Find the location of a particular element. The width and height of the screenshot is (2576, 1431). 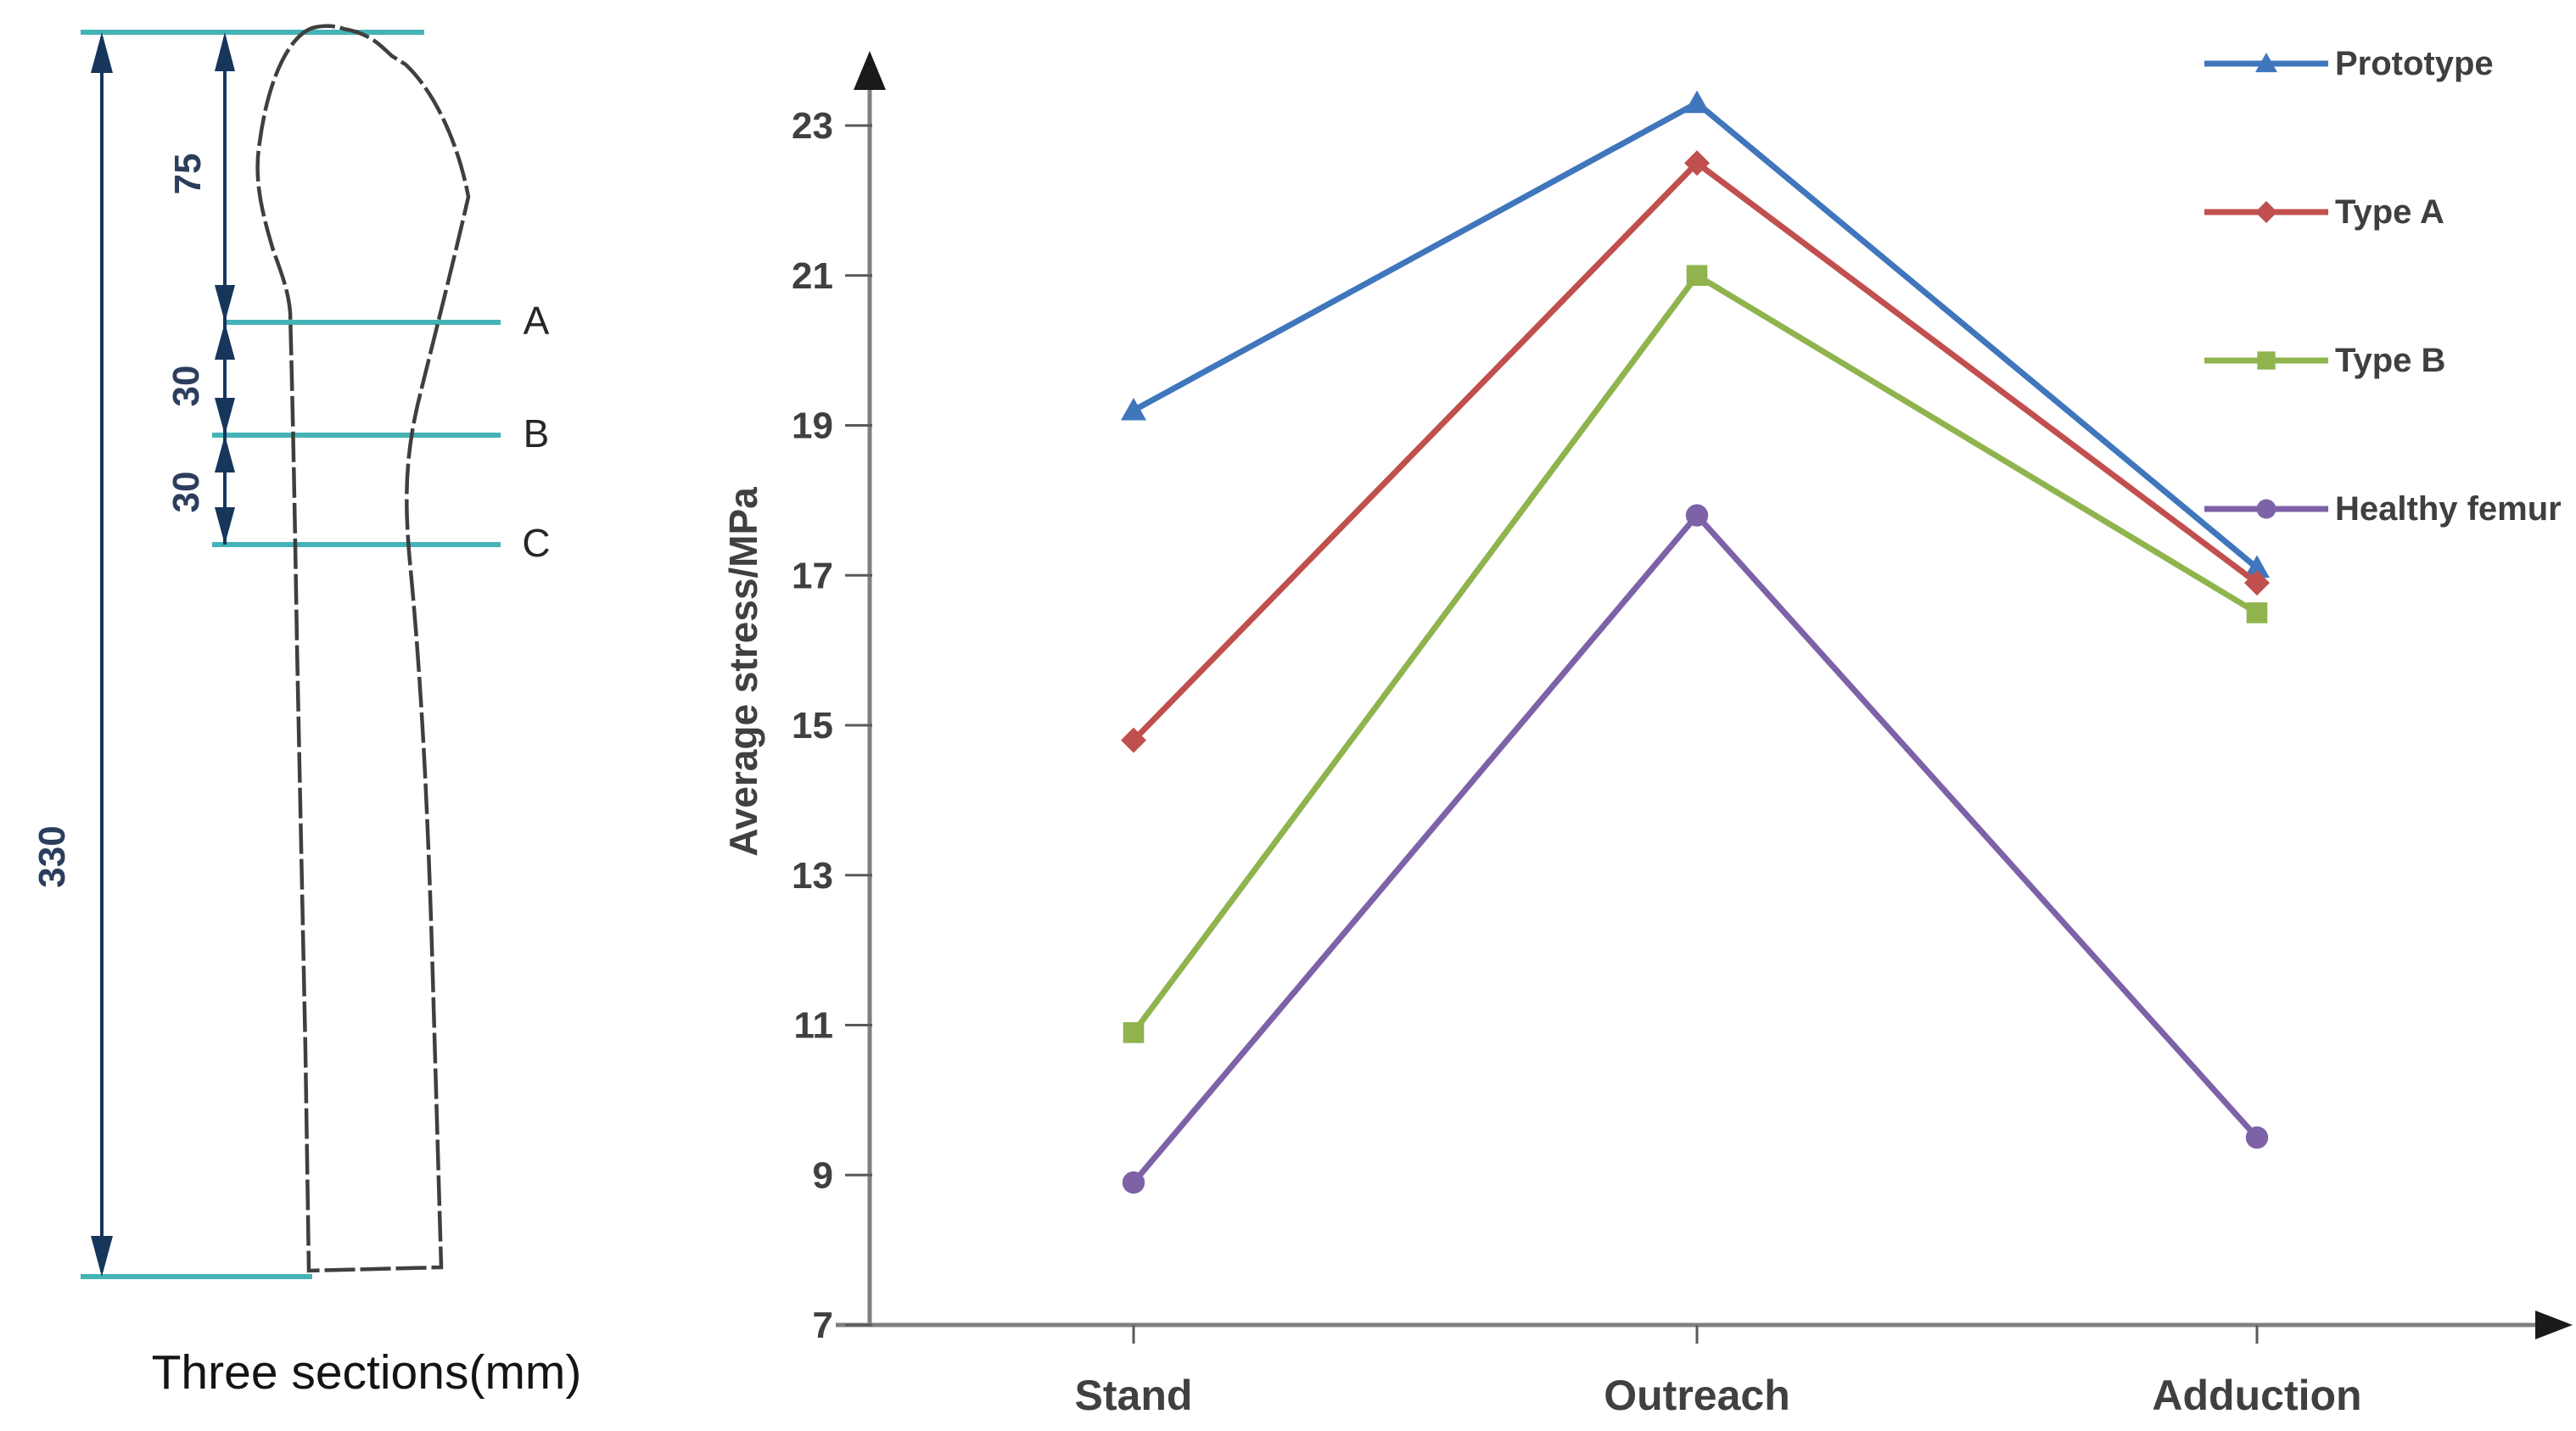

y-tick-label: 11 is located at coordinates (813, 1026).